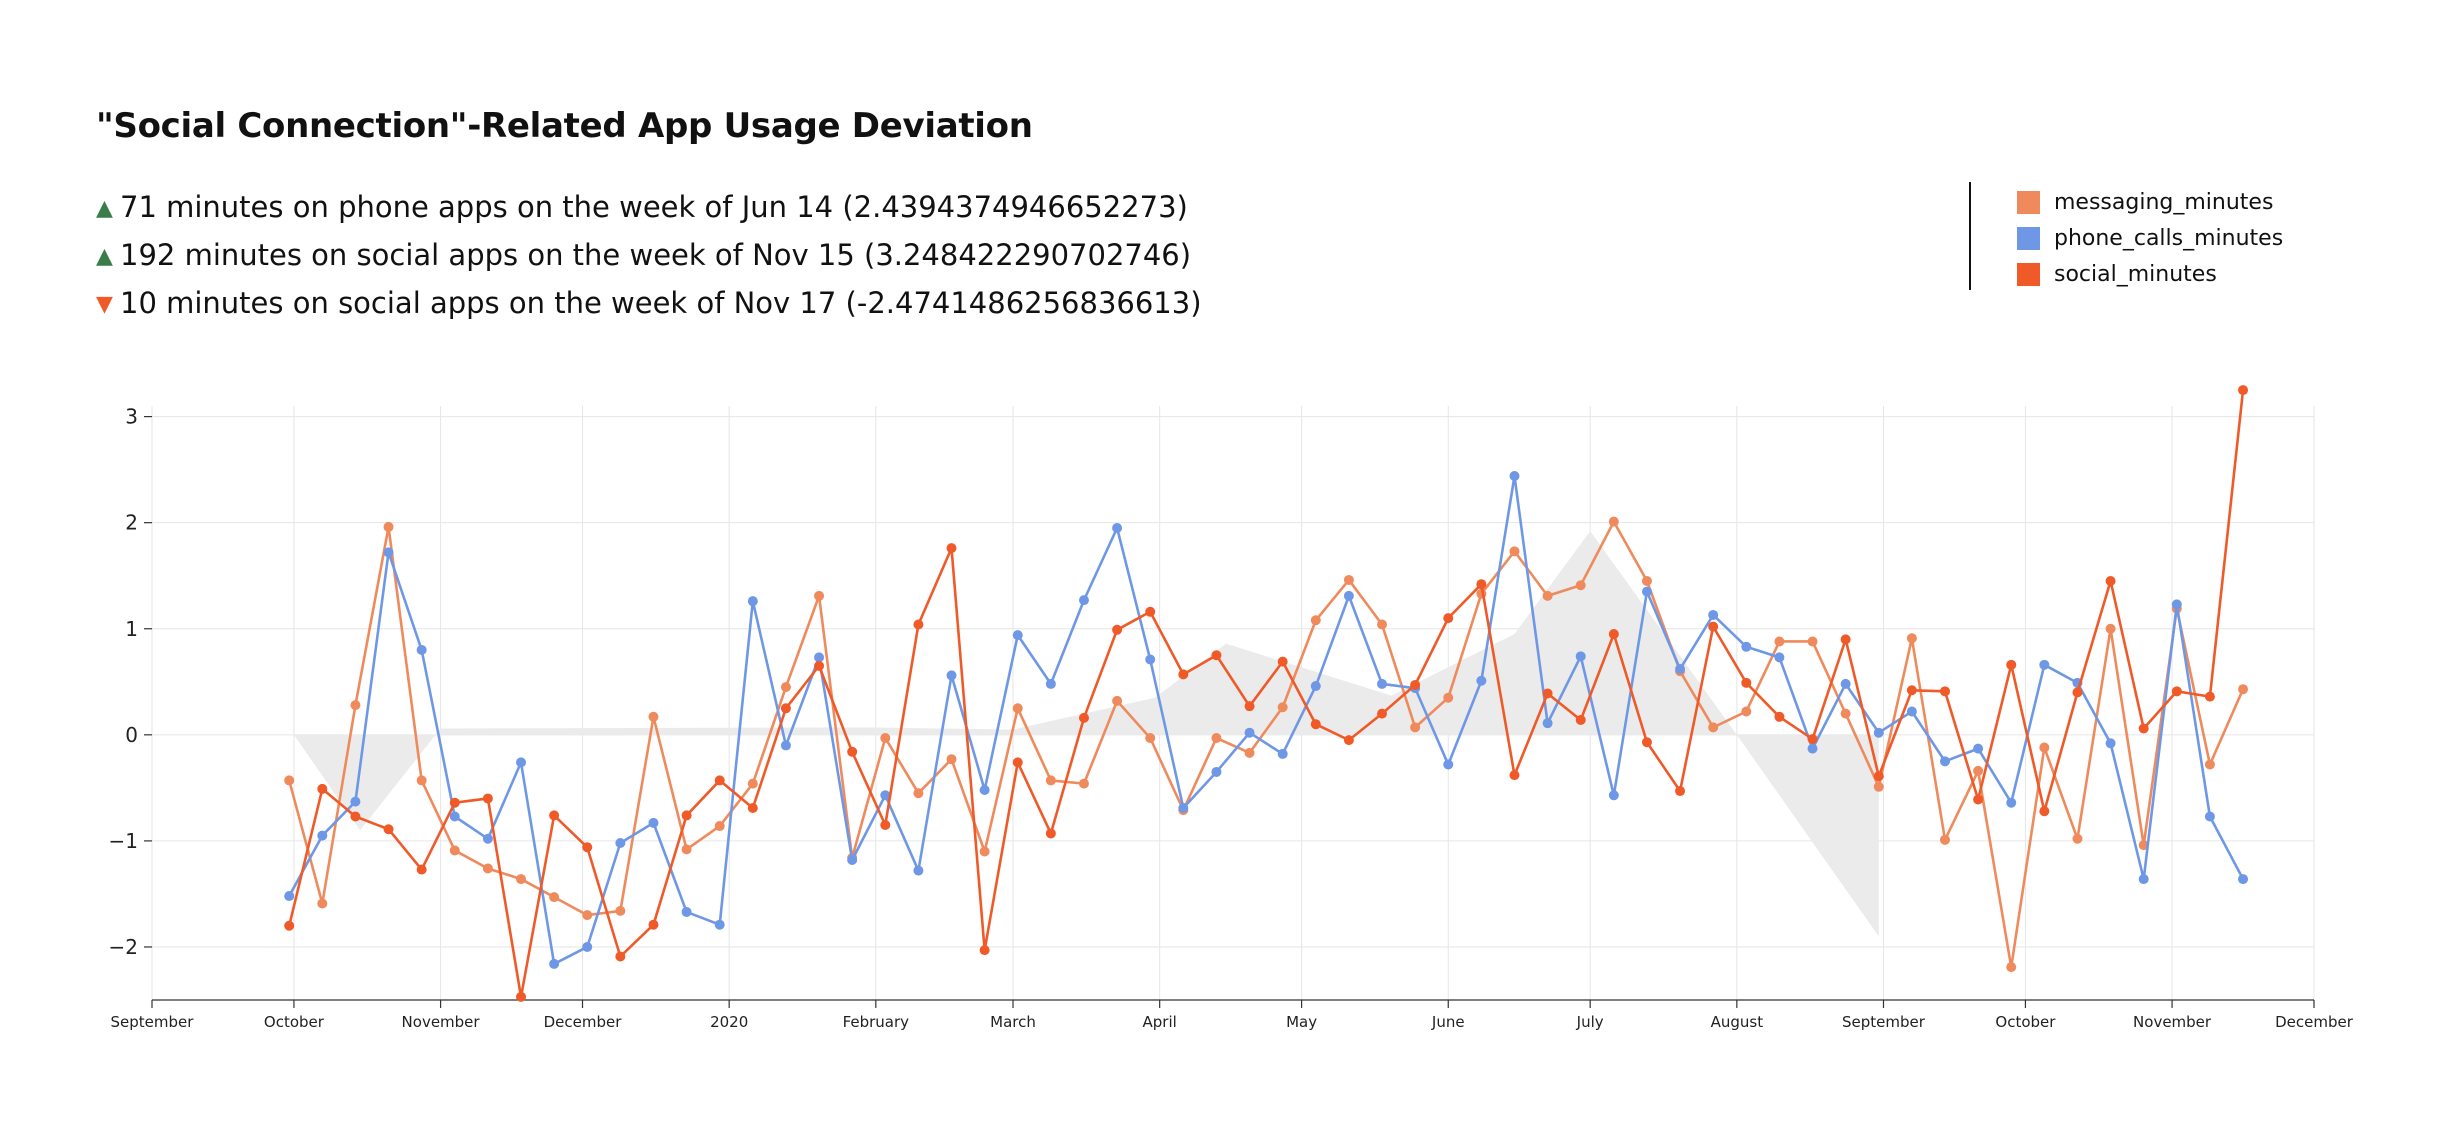  I want to click on legend-swatch, so click(2028, 238).